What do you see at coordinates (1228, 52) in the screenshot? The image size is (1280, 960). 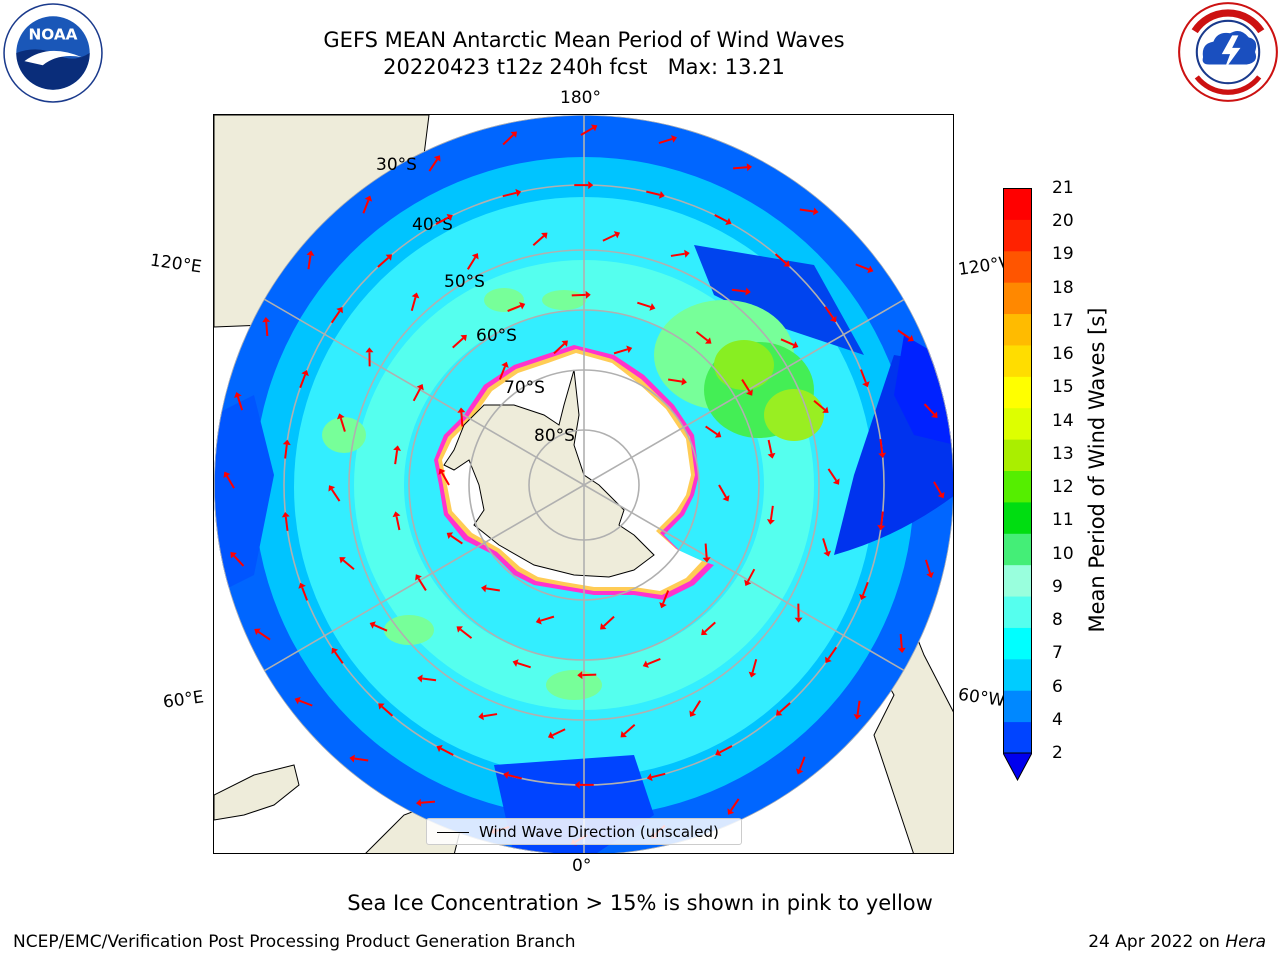 I see `nws-logo` at bounding box center [1228, 52].